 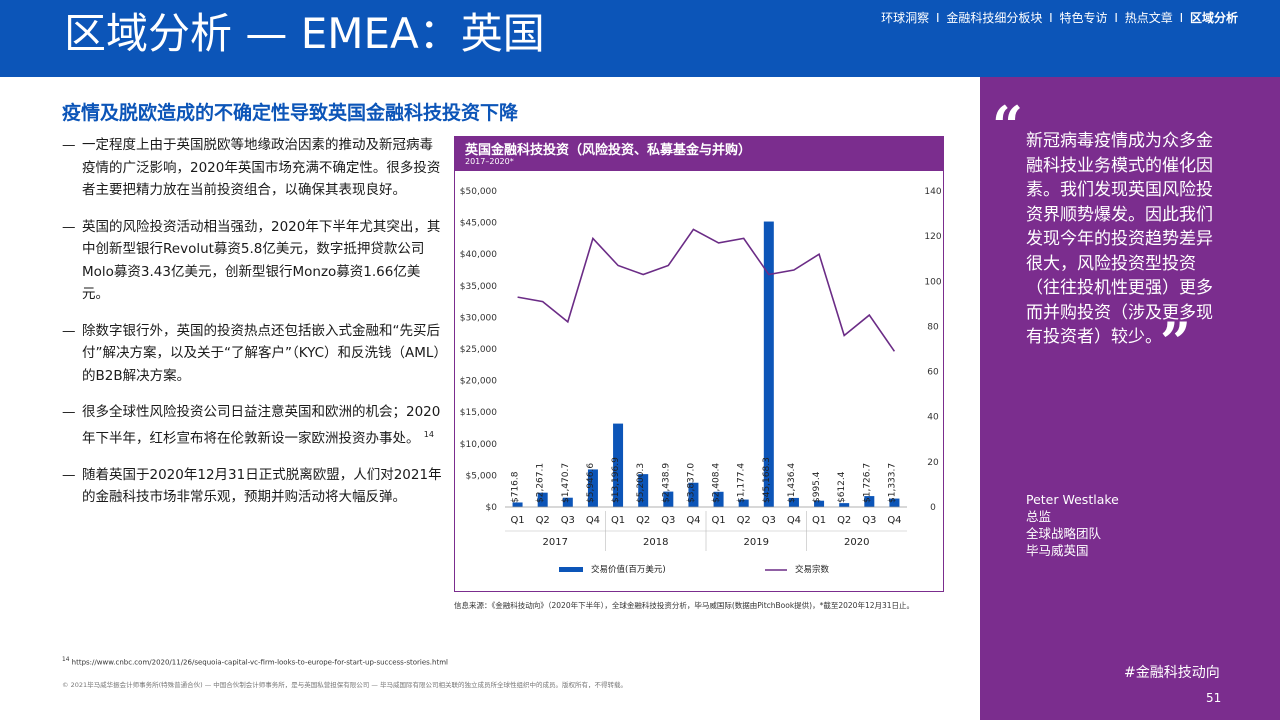 What do you see at coordinates (571, 569) in the screenshot?
I see `legend-swatch-bars` at bounding box center [571, 569].